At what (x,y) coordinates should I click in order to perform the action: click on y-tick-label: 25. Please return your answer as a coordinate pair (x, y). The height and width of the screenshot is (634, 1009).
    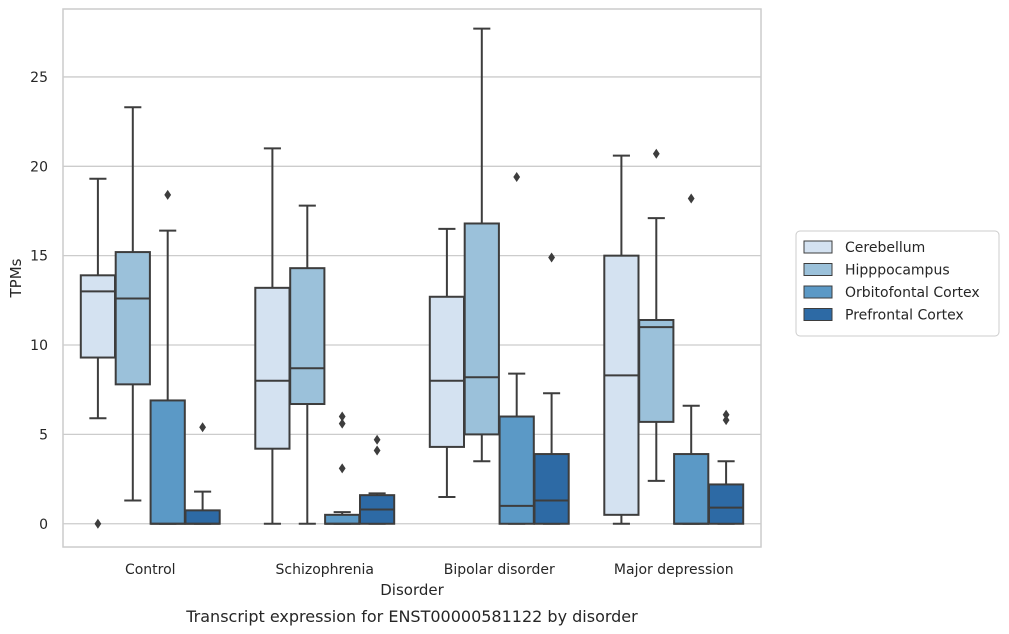
    Looking at the image, I should click on (39, 78).